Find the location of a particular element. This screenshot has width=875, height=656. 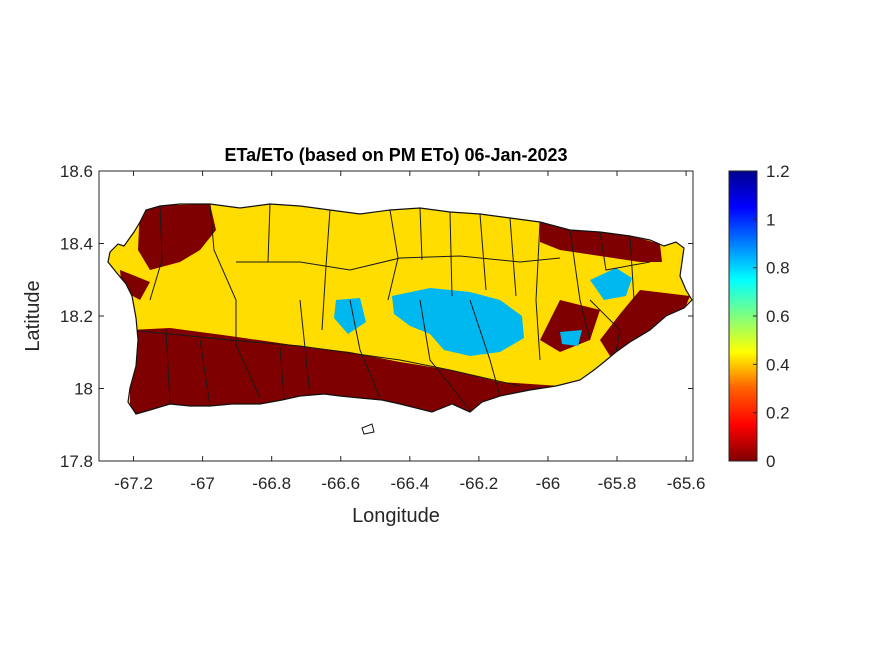

y-tick-label: 18.4 is located at coordinates (76, 244).